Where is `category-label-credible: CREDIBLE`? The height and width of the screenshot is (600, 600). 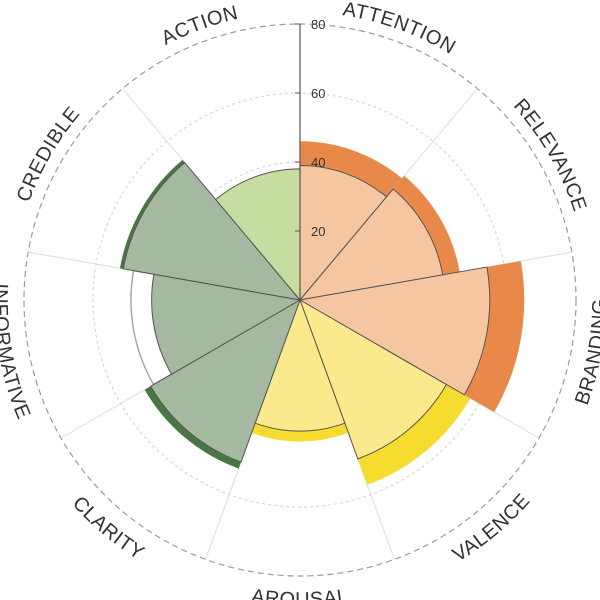 category-label-credible: CREDIBLE is located at coordinates (49, 154).